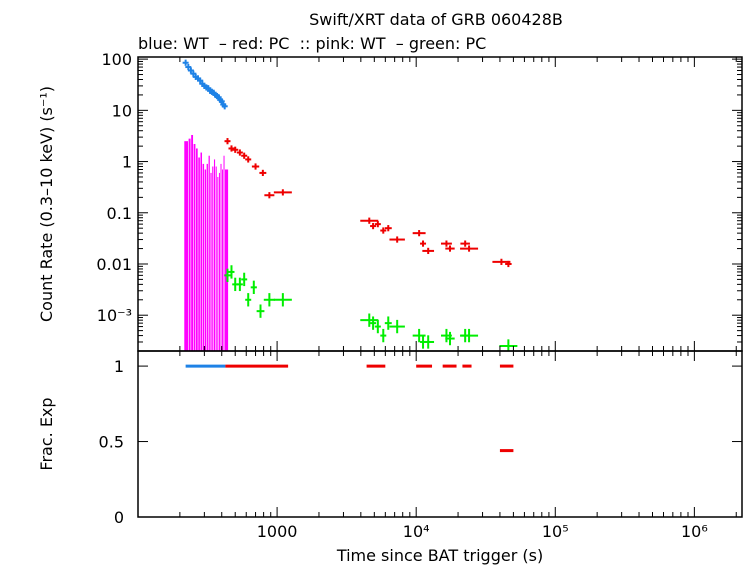  Describe the element at coordinates (114, 264) in the screenshot. I see `y-tick-label: 0.01` at that location.